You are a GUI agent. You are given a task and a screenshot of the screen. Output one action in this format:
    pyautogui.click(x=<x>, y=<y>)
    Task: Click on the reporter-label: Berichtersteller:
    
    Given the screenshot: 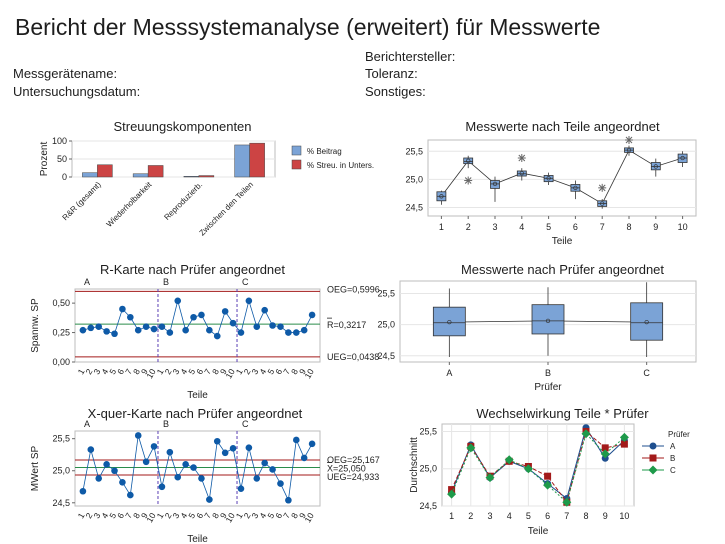 What is the action you would take?
    pyautogui.click(x=410, y=56)
    